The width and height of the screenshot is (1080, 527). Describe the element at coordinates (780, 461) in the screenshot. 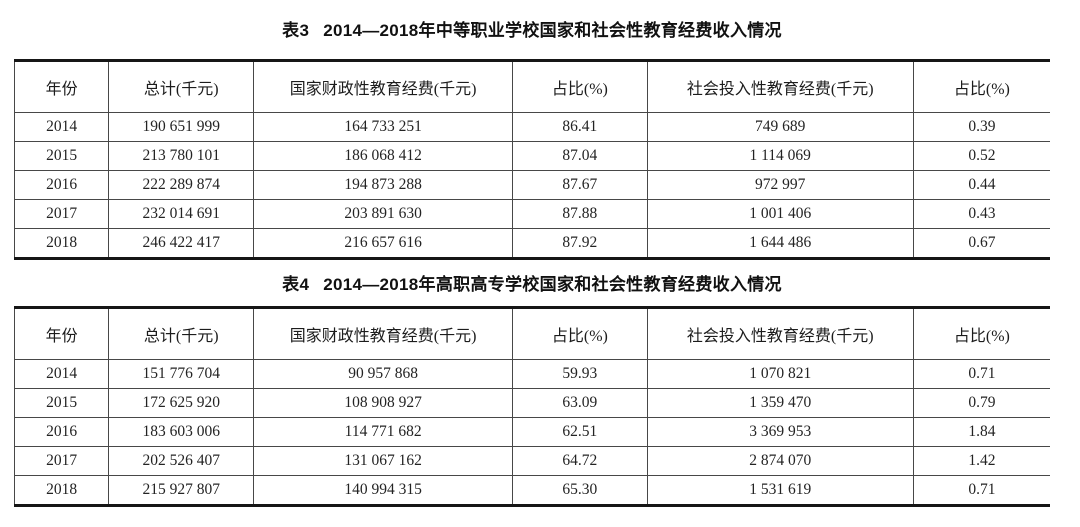

I see `value-cell: 2 874 070` at that location.